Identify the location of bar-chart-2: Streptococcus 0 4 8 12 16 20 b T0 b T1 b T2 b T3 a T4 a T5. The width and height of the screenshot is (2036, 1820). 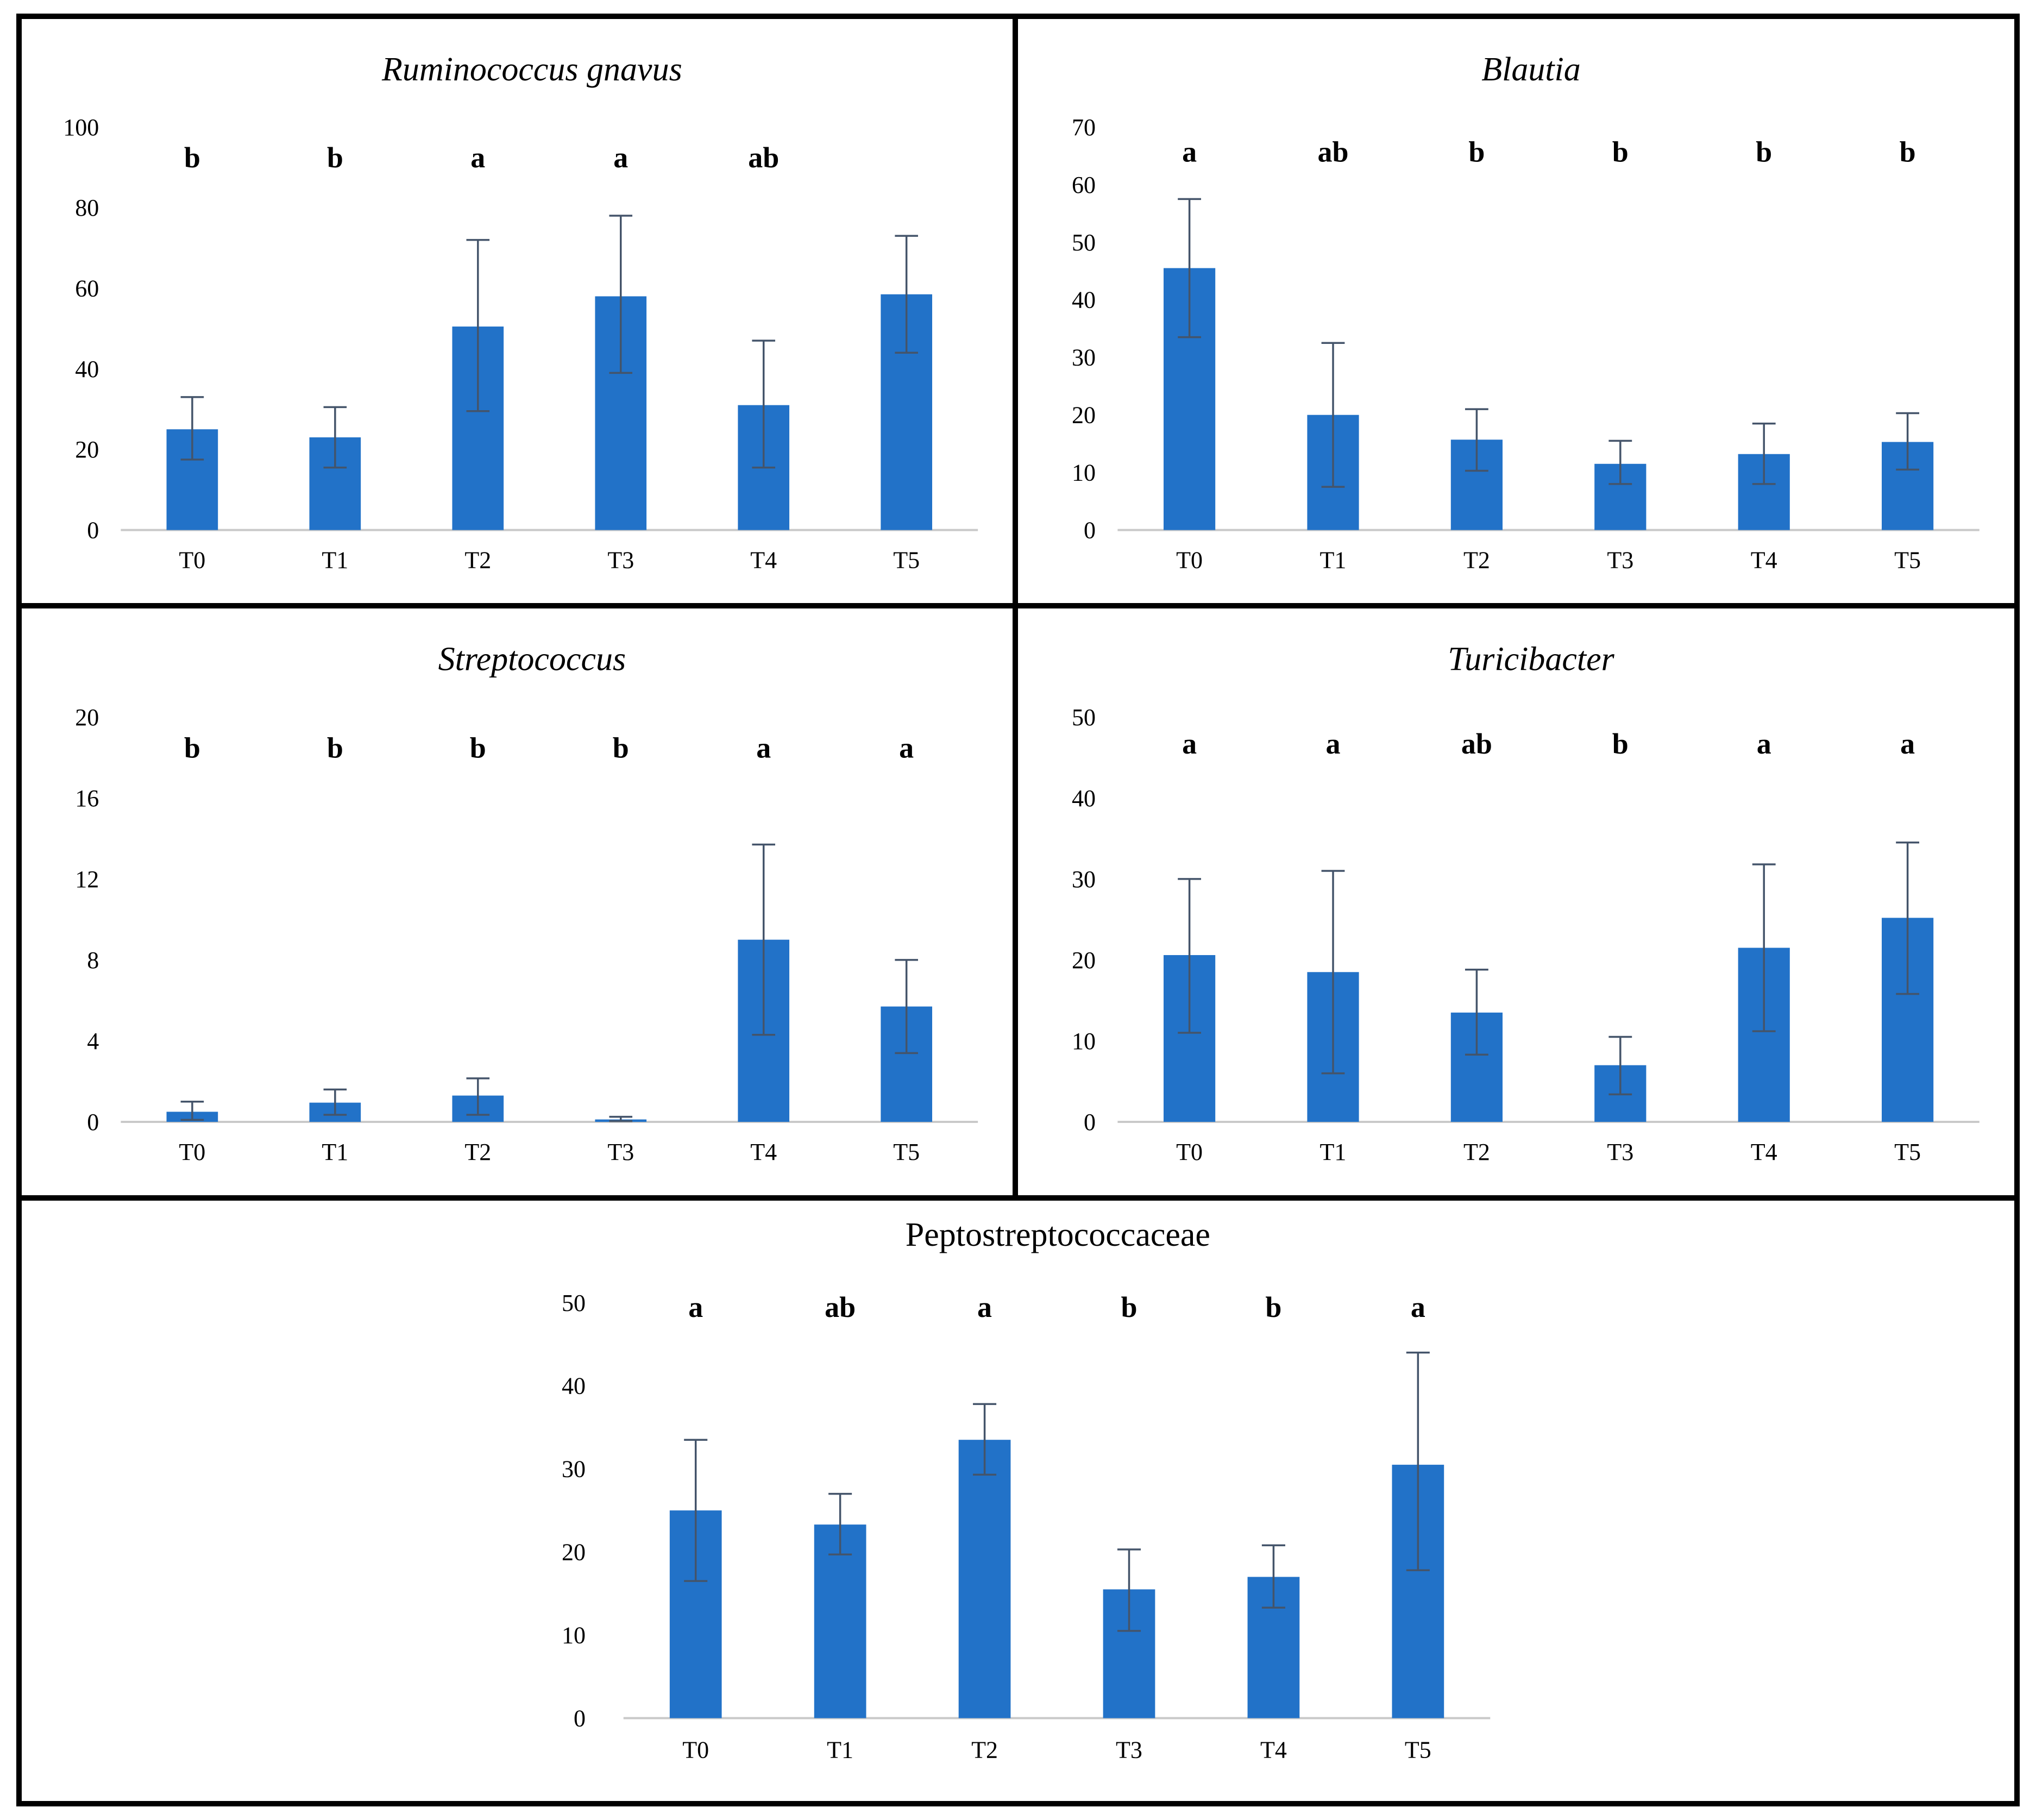
(526, 903).